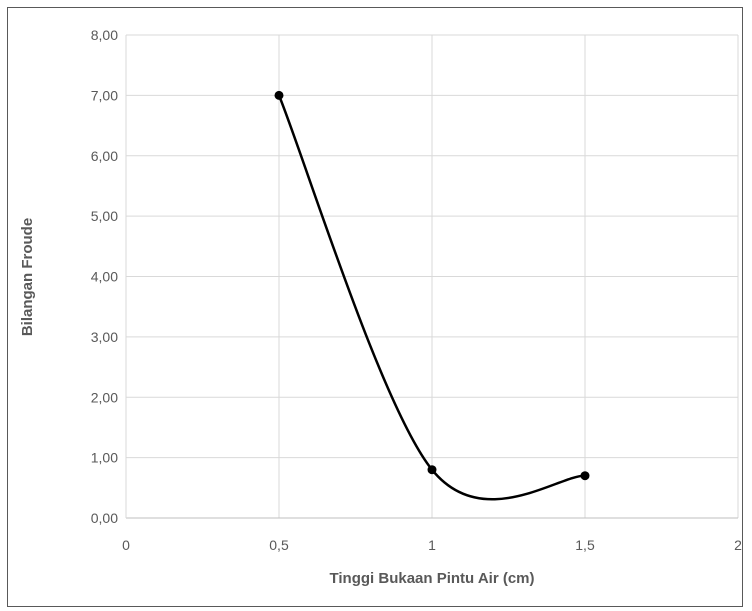 The image size is (752, 611). What do you see at coordinates (104, 156) in the screenshot?
I see `y-tick-label: 6,00` at bounding box center [104, 156].